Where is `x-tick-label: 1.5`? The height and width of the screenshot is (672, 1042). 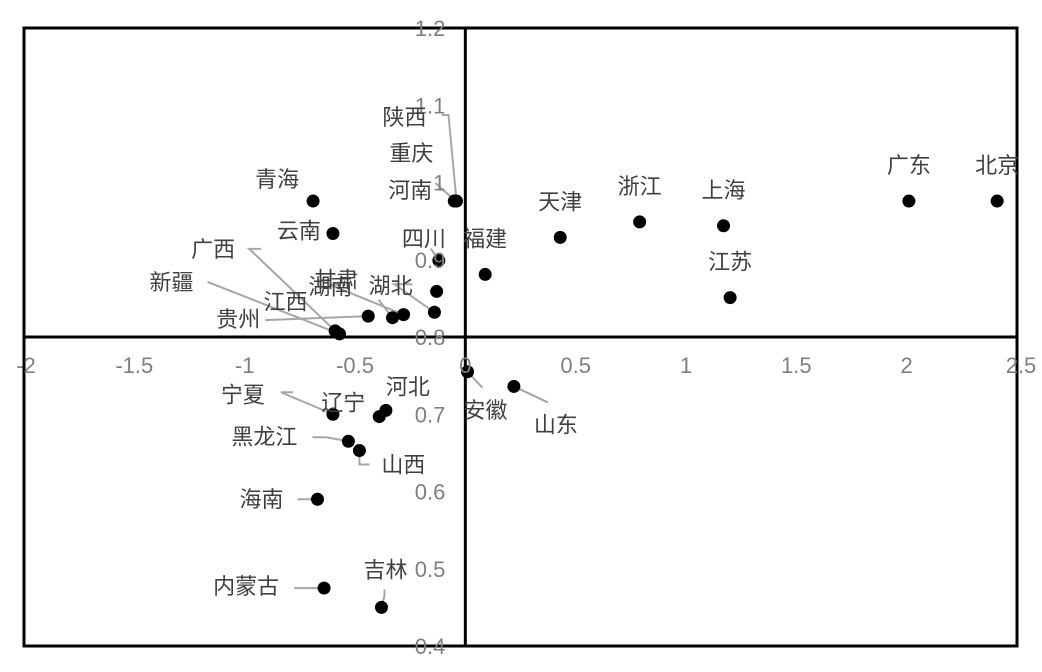 x-tick-label: 1.5 is located at coordinates (796, 365).